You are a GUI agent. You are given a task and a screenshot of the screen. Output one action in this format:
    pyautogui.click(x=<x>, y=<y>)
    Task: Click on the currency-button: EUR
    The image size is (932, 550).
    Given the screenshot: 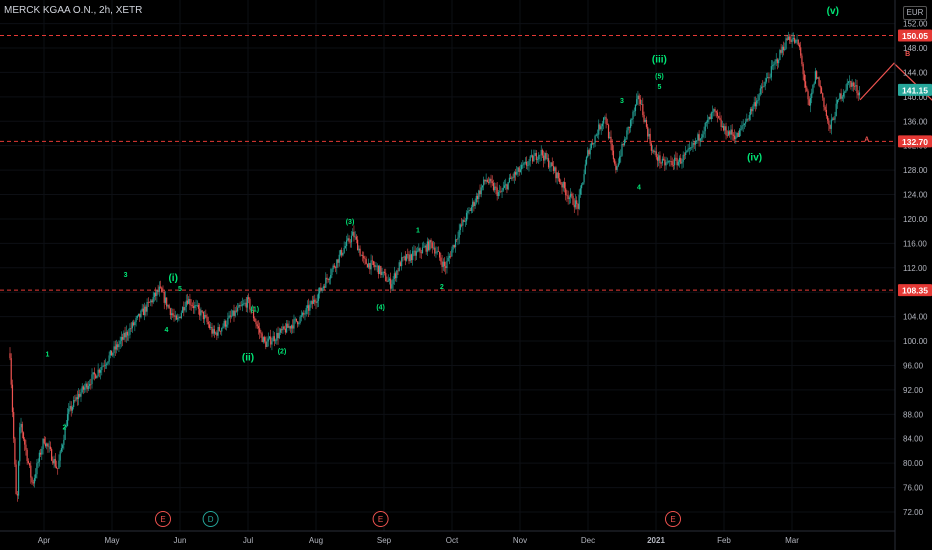 What is the action you would take?
    pyautogui.click(x=915, y=13)
    